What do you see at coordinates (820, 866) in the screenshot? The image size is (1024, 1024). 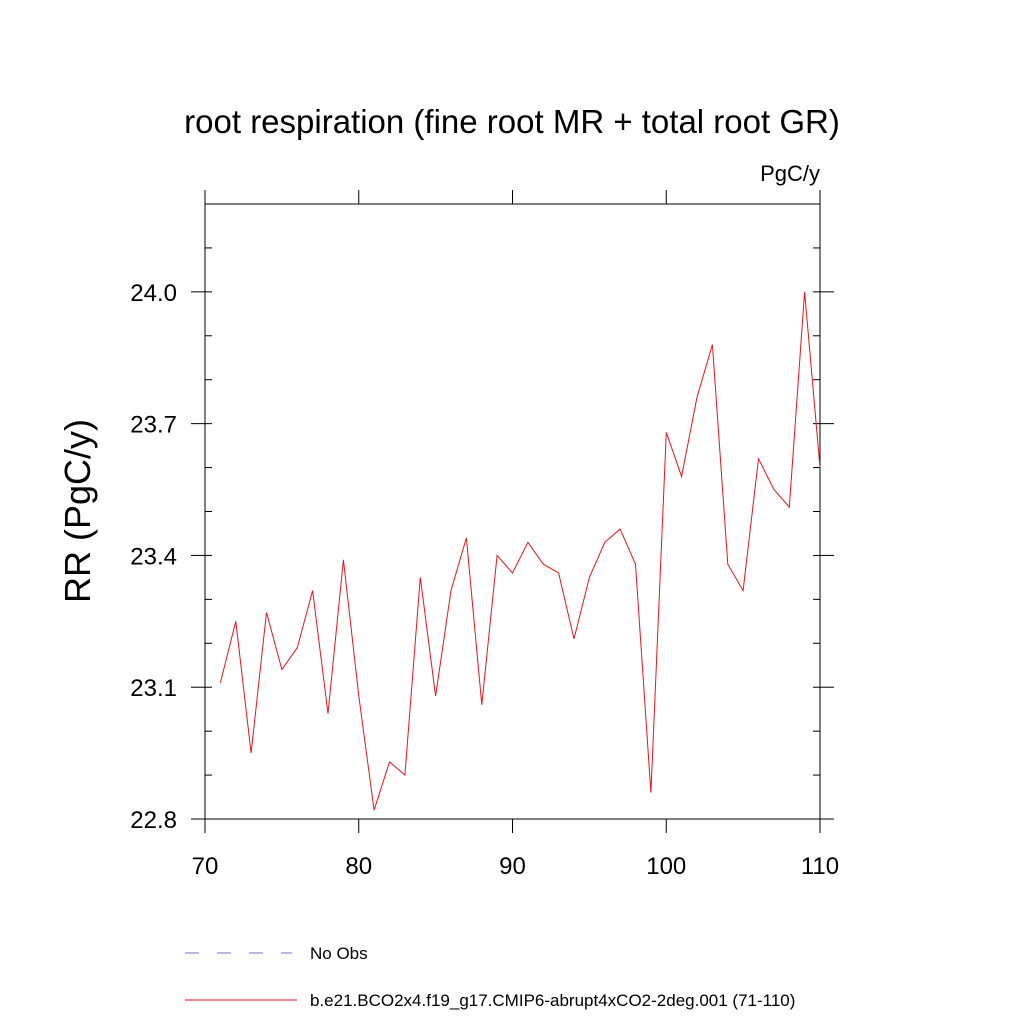 I see `x-tick-label: 110` at bounding box center [820, 866].